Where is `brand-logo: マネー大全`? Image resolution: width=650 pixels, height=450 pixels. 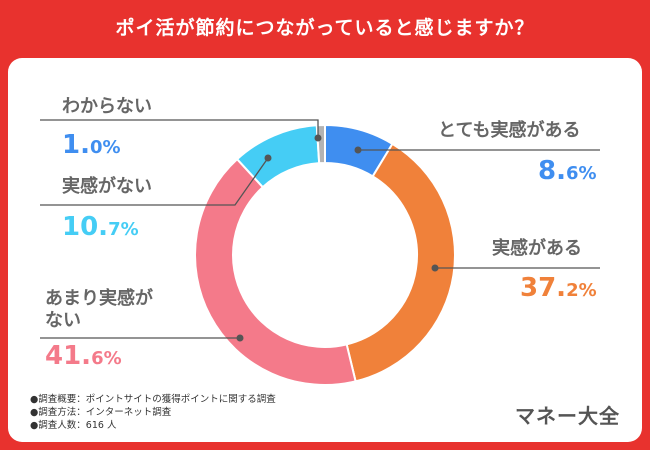 brand-logo: マネー大全 is located at coordinates (567, 416).